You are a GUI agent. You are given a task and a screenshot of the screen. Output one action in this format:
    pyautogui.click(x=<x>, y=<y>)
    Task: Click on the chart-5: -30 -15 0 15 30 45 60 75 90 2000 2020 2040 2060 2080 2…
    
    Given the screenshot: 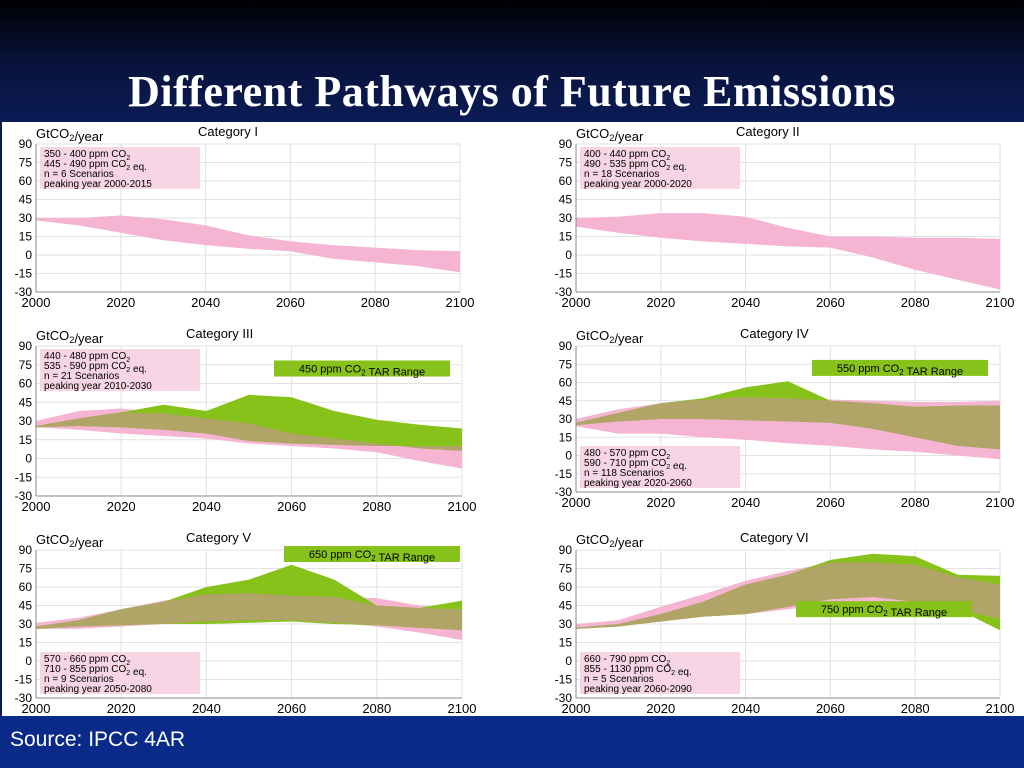 What is the action you would take?
    pyautogui.click(x=246, y=623)
    